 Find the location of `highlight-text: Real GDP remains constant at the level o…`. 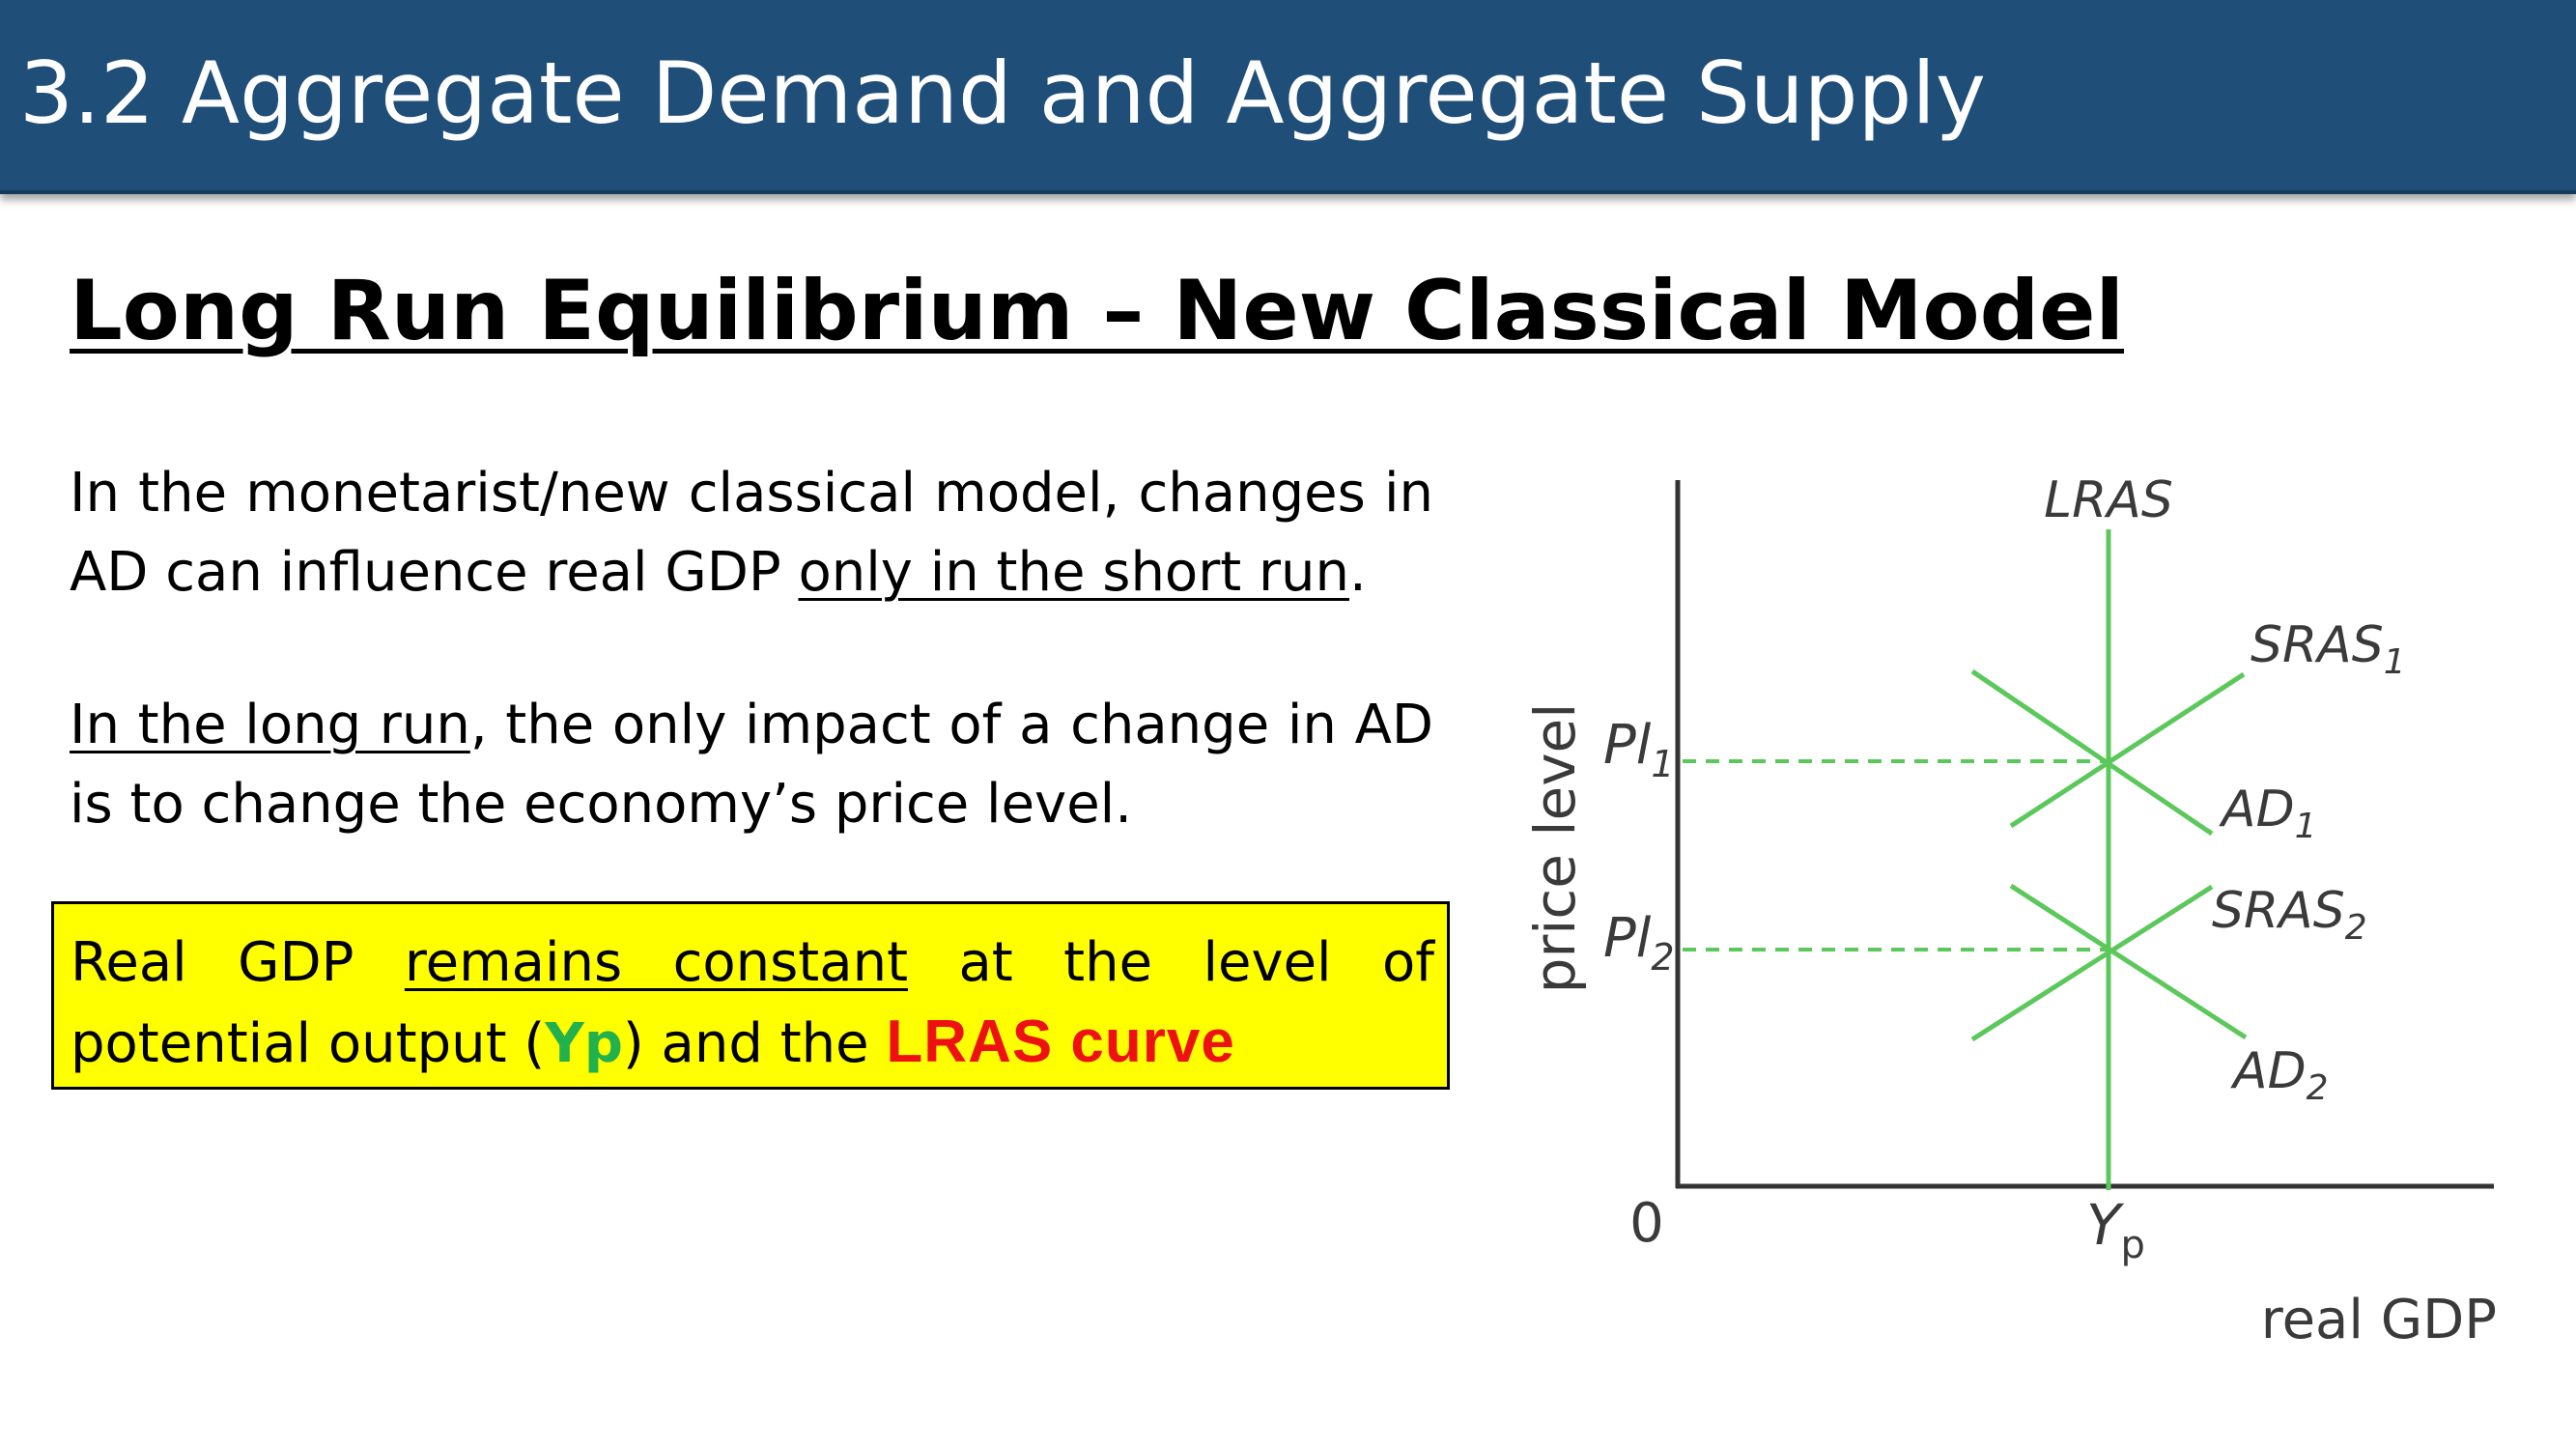

highlight-text: Real GDP remains constant at the level o… is located at coordinates (752, 1003).